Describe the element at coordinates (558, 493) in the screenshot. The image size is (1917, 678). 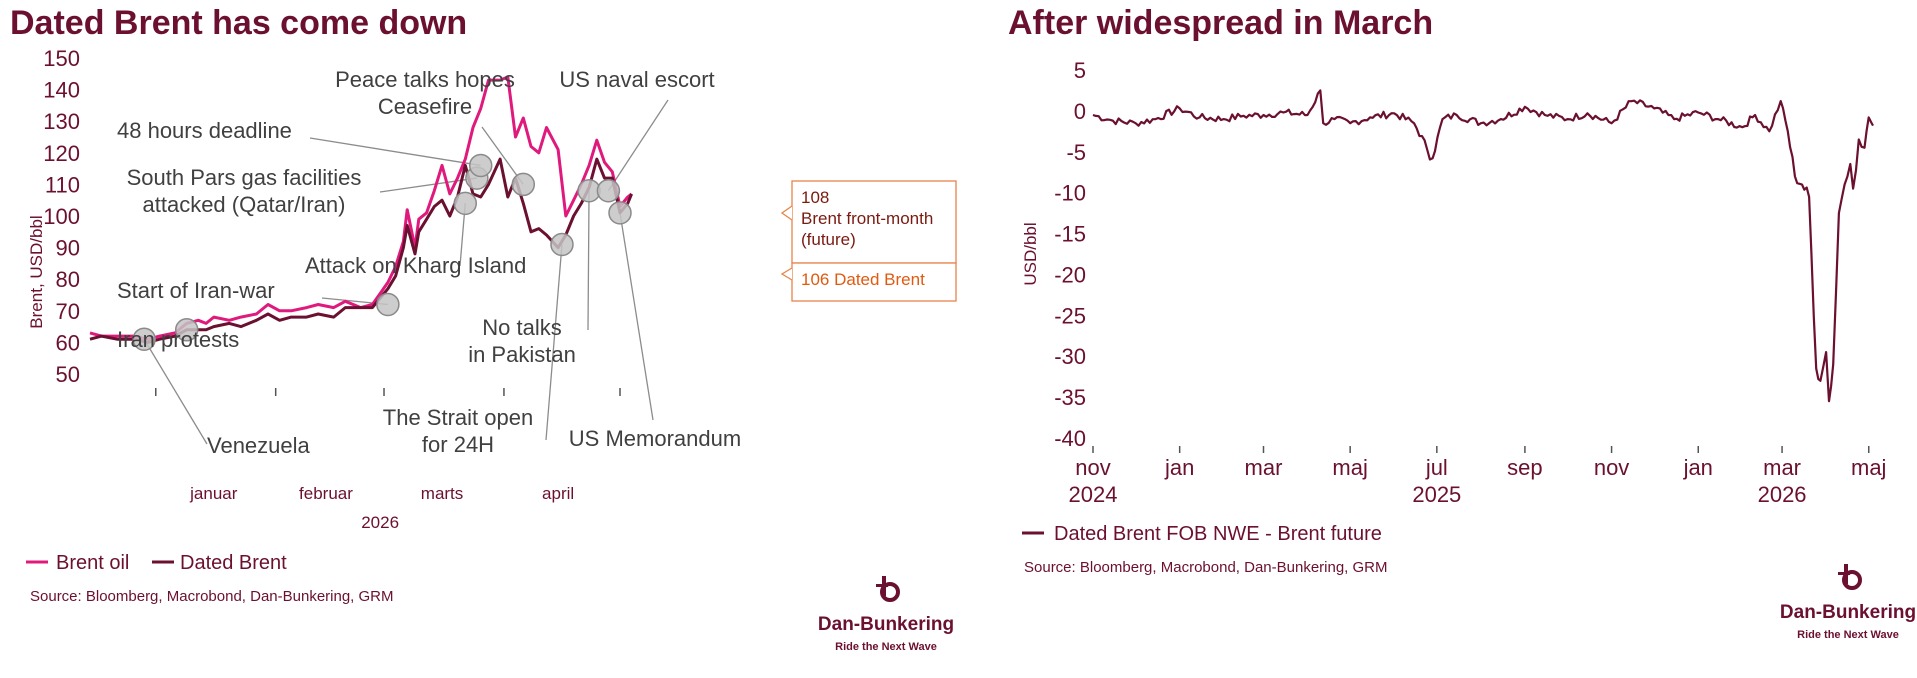
I see `x-month-label: april` at that location.